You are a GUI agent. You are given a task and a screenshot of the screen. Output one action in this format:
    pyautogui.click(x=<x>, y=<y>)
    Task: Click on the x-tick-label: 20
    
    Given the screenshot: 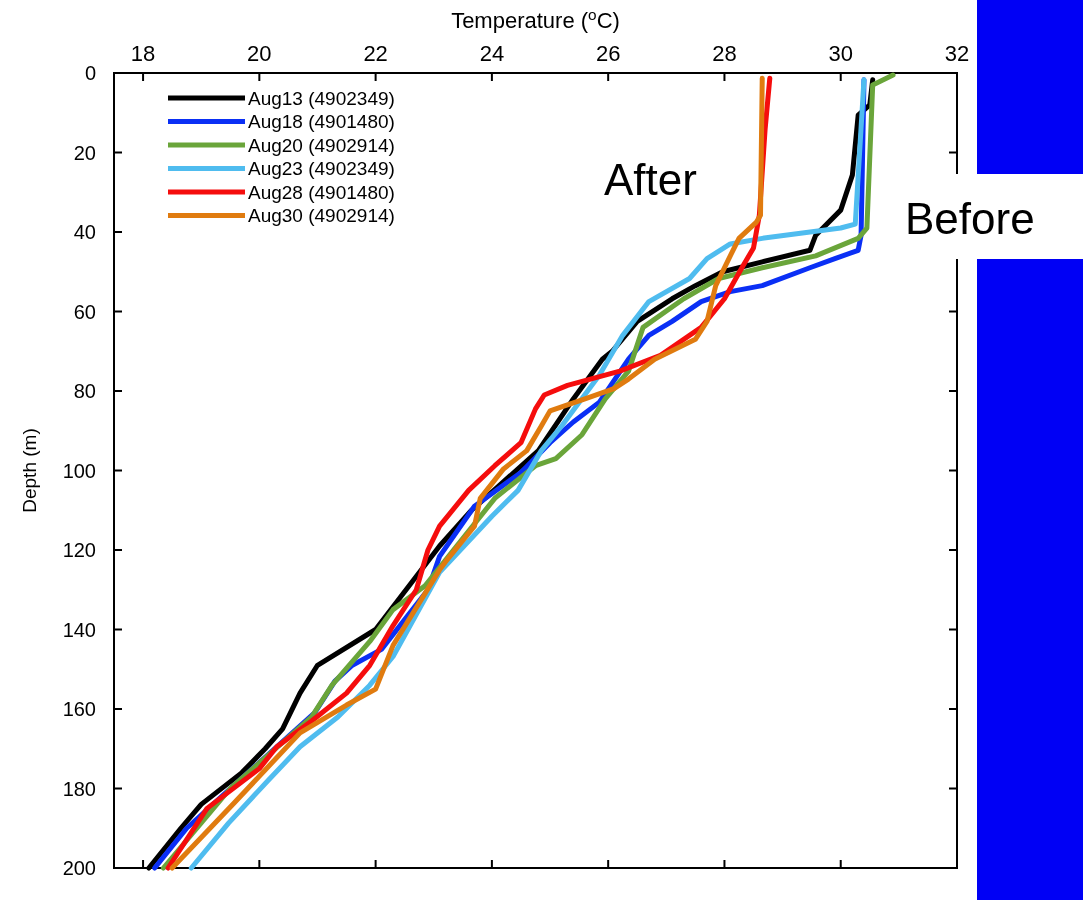 What is the action you would take?
    pyautogui.click(x=259, y=53)
    